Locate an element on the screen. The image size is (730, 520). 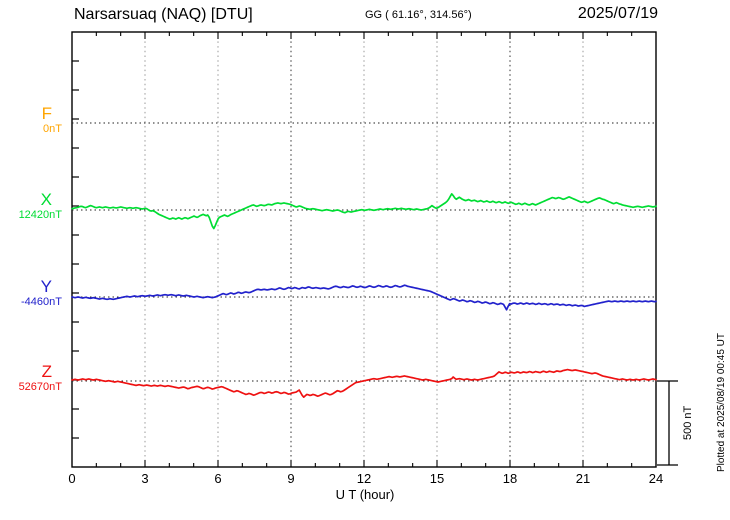
component-label-x: X 12420nT is located at coordinates (33, 206).